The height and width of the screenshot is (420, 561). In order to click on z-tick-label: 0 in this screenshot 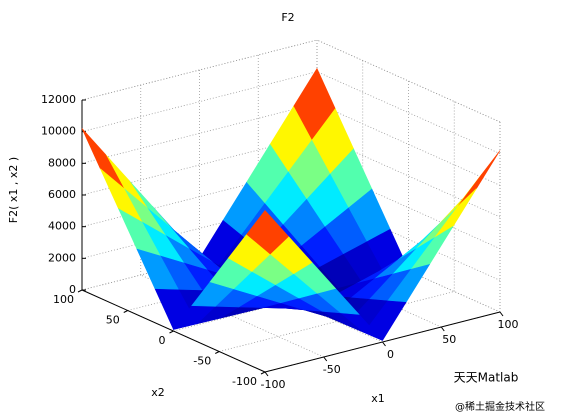, I will do `click(72, 289)`.